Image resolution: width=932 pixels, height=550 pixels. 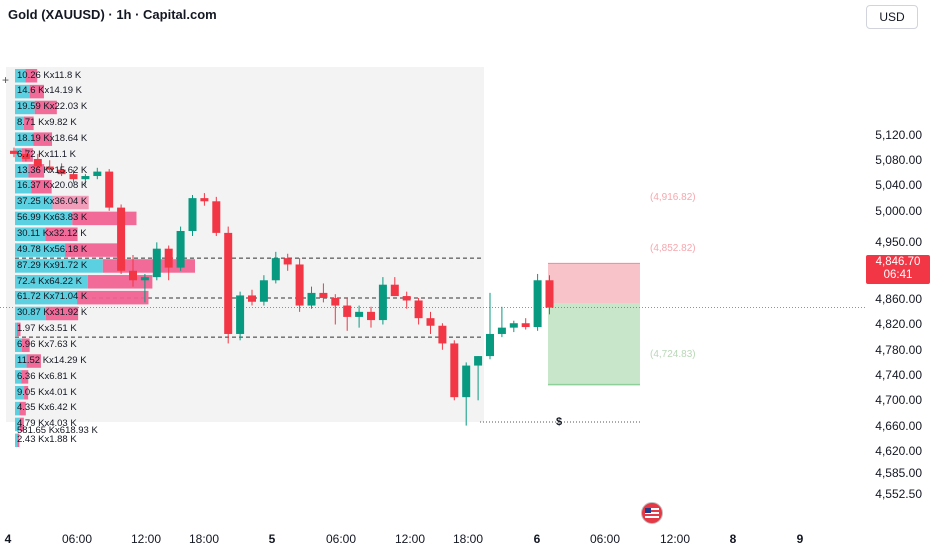 I want to click on volume-profile-total: 581.65 Kx618.93 K, so click(x=57, y=430).